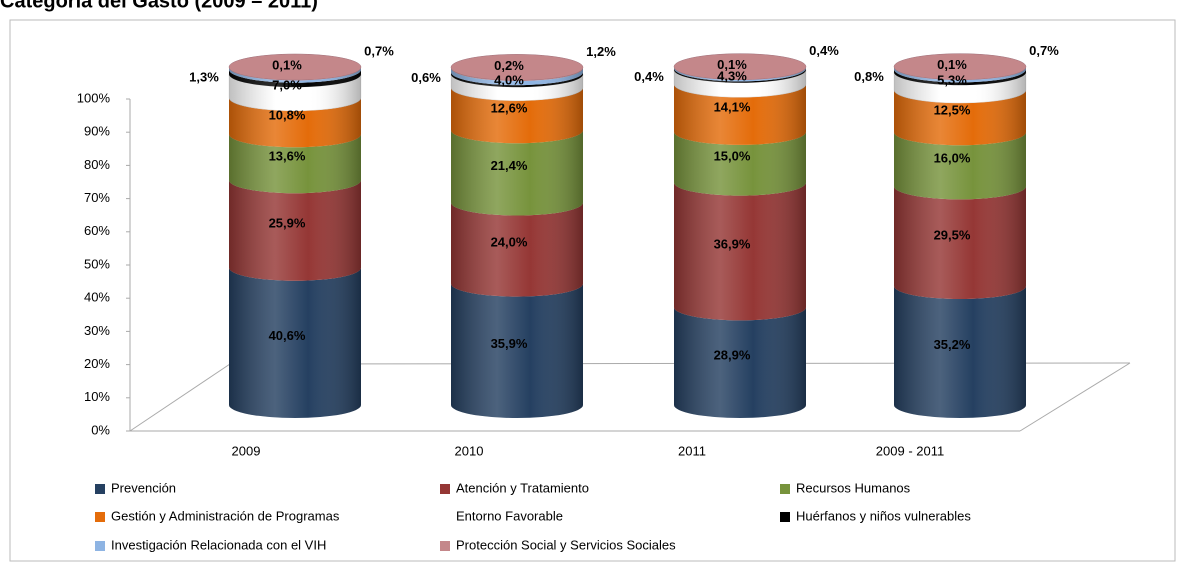 The height and width of the screenshot is (562, 1183). I want to click on y-tick-label: 40%, so click(97, 297).